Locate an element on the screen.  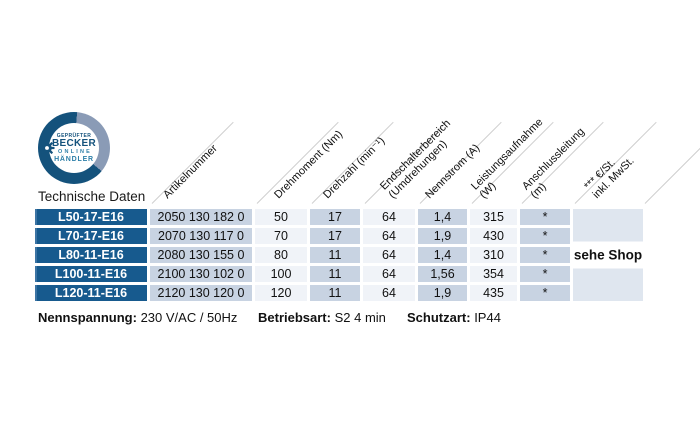
drehmoment-cell: 50 is located at coordinates (281, 217).